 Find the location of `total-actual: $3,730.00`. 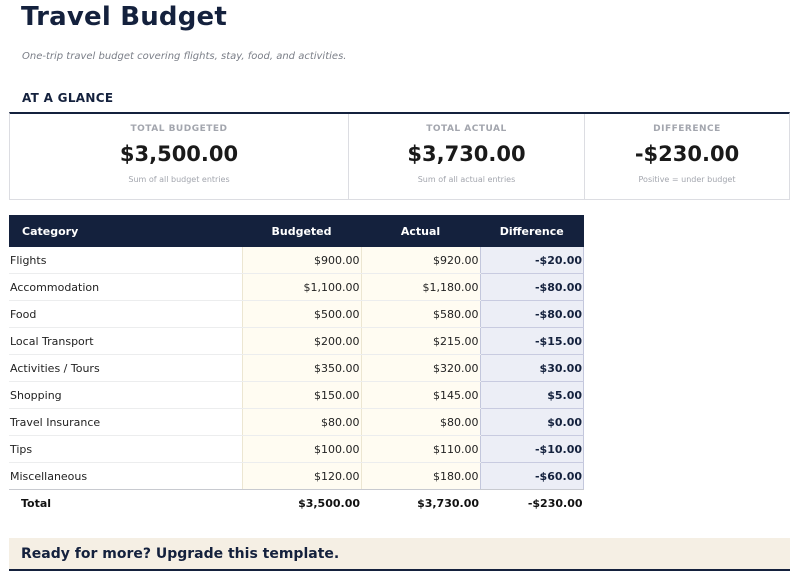

total-actual: $3,730.00 is located at coordinates (420, 503).